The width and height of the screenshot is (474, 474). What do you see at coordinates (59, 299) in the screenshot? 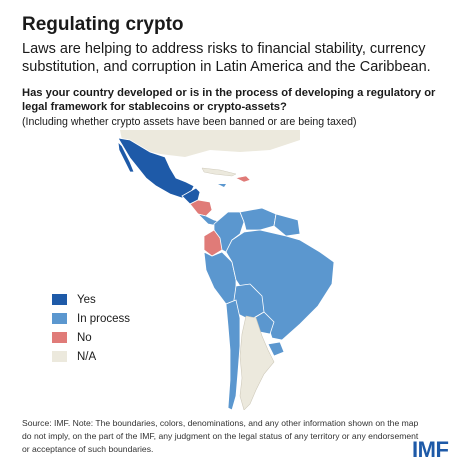
I see `legend-swatch-yes` at bounding box center [59, 299].